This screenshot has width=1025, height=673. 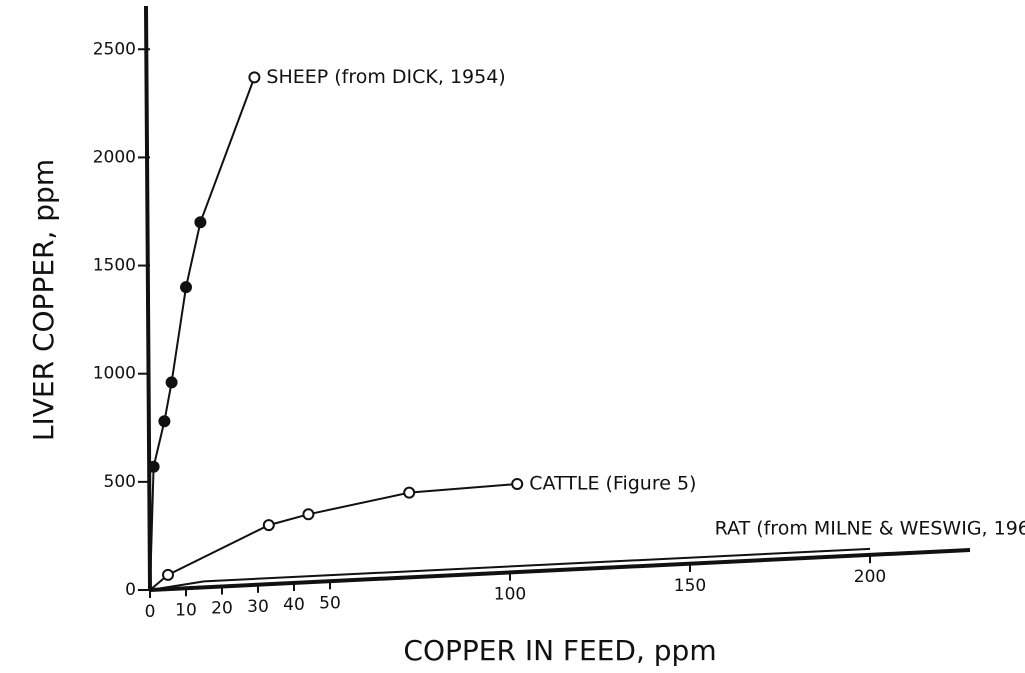 What do you see at coordinates (150, 612) in the screenshot?
I see `x-tick-label: 0` at bounding box center [150, 612].